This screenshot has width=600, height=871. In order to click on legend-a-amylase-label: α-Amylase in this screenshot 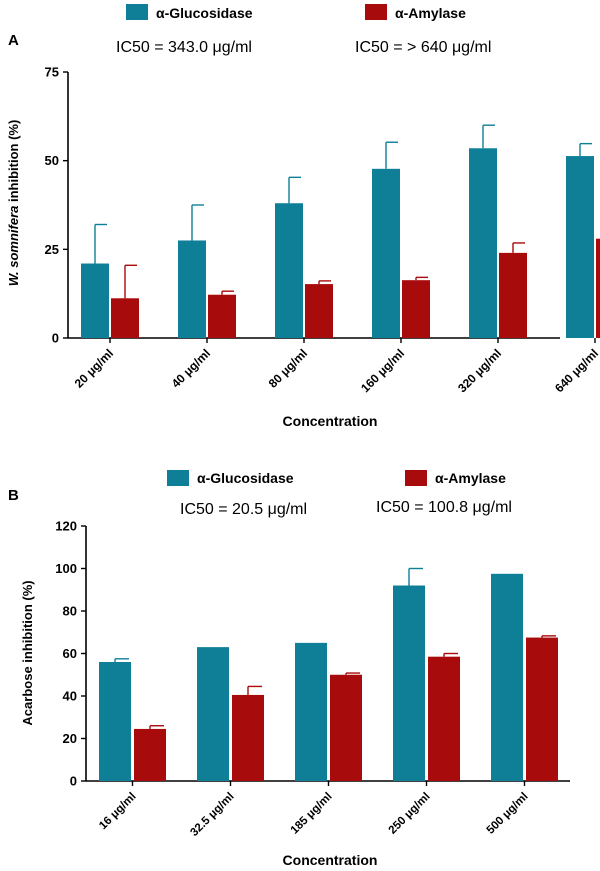, I will do `click(430, 13)`.